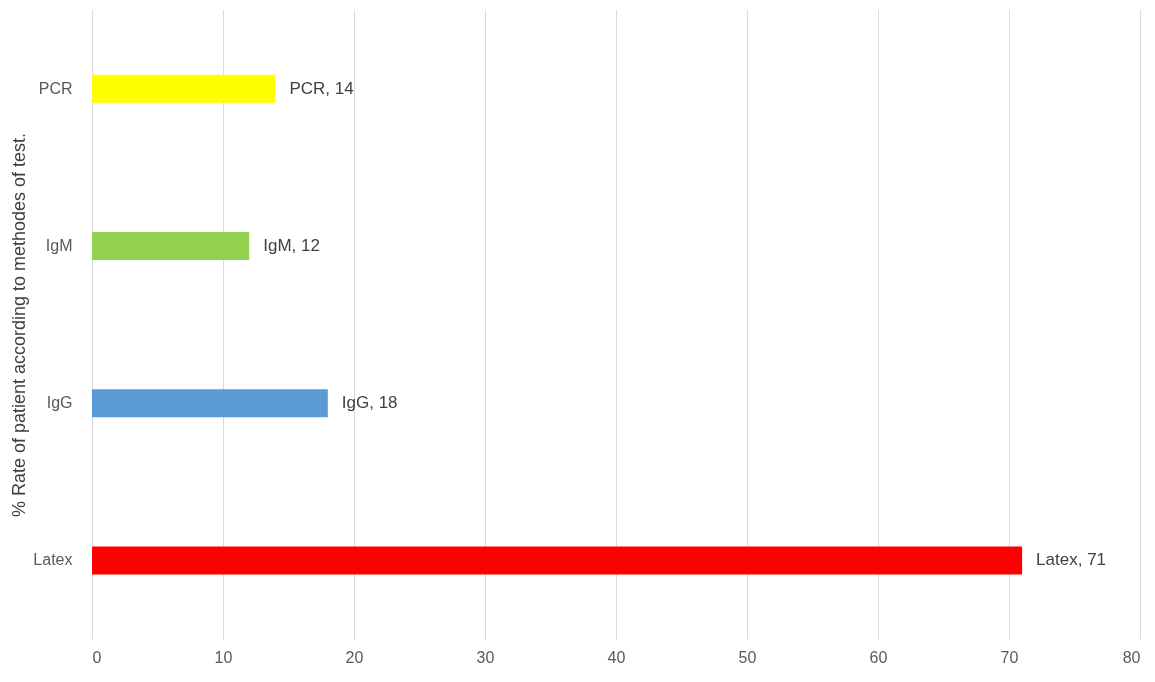 The width and height of the screenshot is (1155, 682). I want to click on x-tick-label: 70, so click(1009, 657).